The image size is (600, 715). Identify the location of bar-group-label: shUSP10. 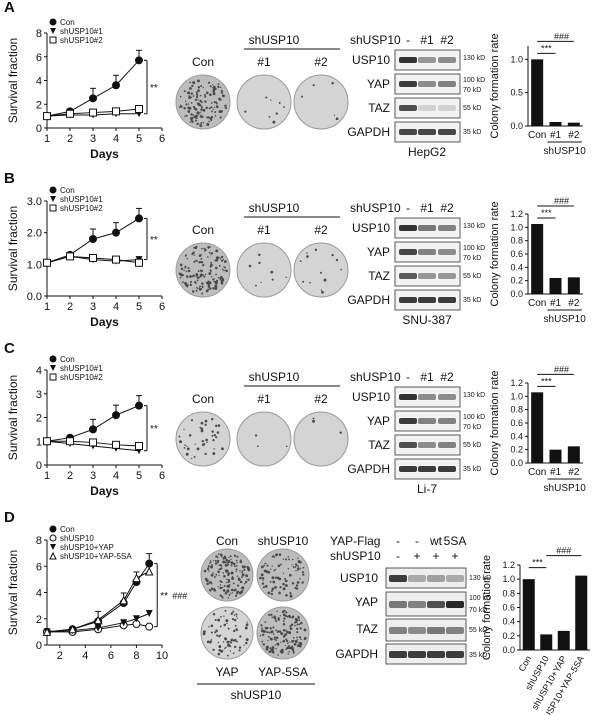
(565, 319).